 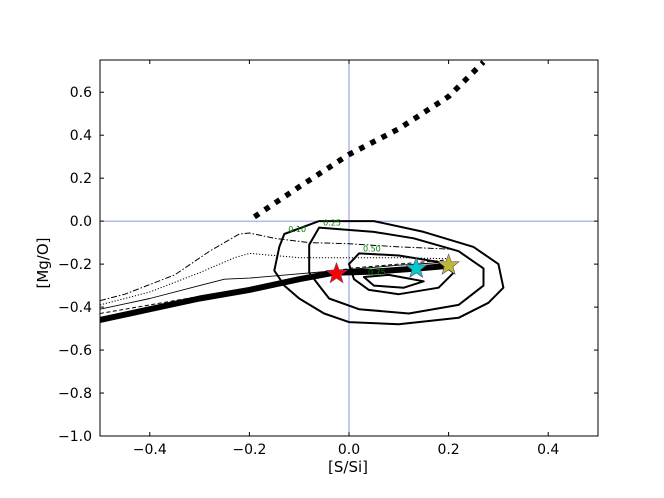 What do you see at coordinates (377, 272) in the screenshot?
I see `contour-label-0.75: 0.75` at bounding box center [377, 272].